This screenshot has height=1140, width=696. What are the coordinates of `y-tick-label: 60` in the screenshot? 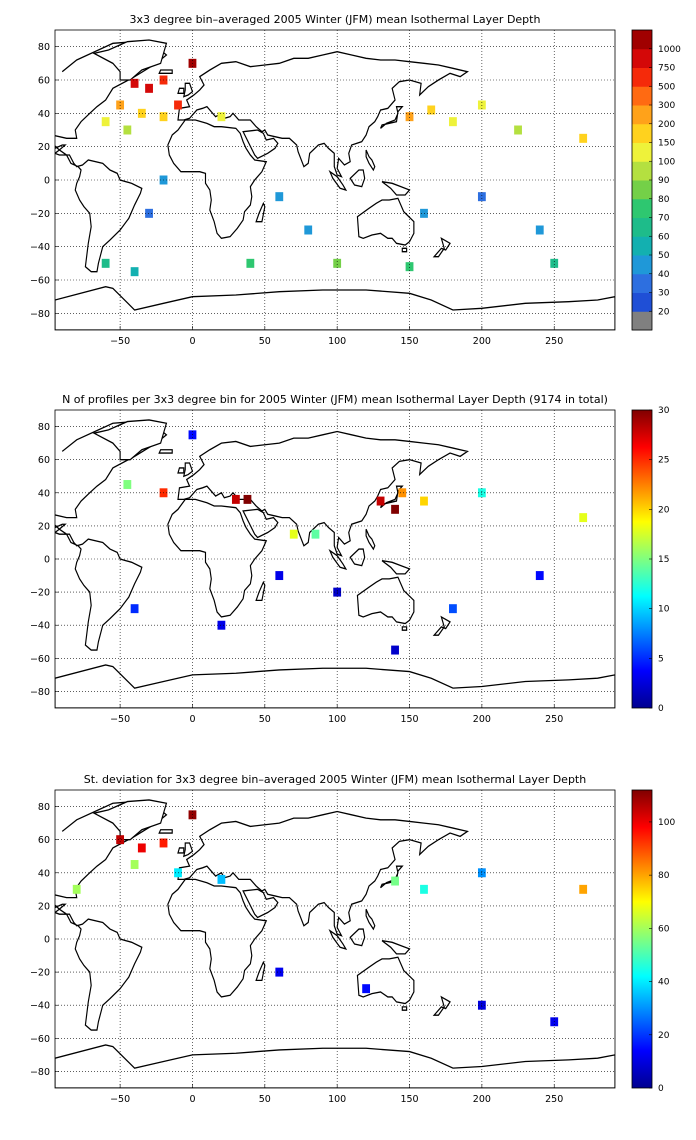 It's located at (44, 840).